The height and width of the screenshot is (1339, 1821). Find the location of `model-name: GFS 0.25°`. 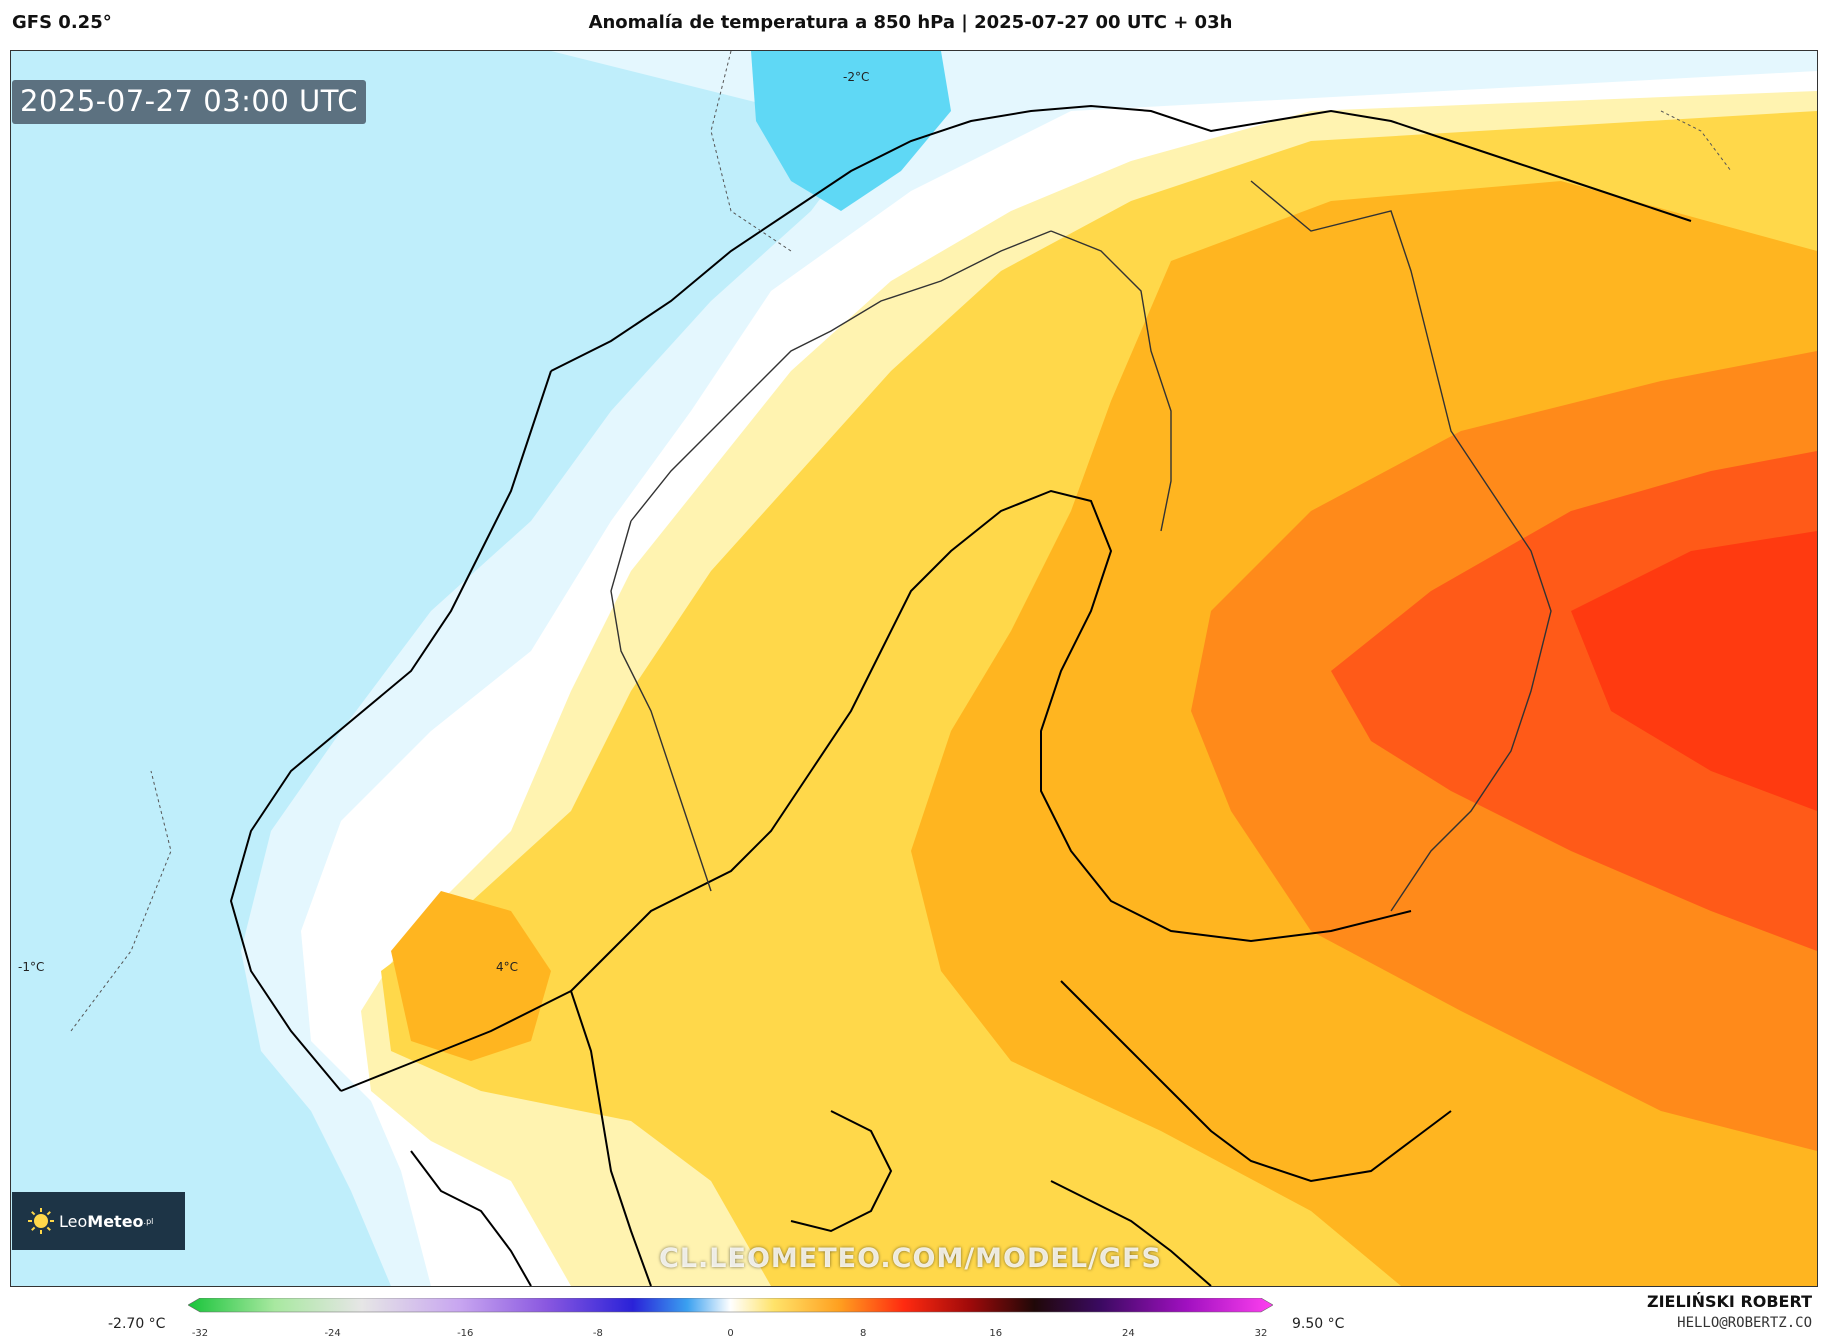

model-name: GFS 0.25° is located at coordinates (62, 22).